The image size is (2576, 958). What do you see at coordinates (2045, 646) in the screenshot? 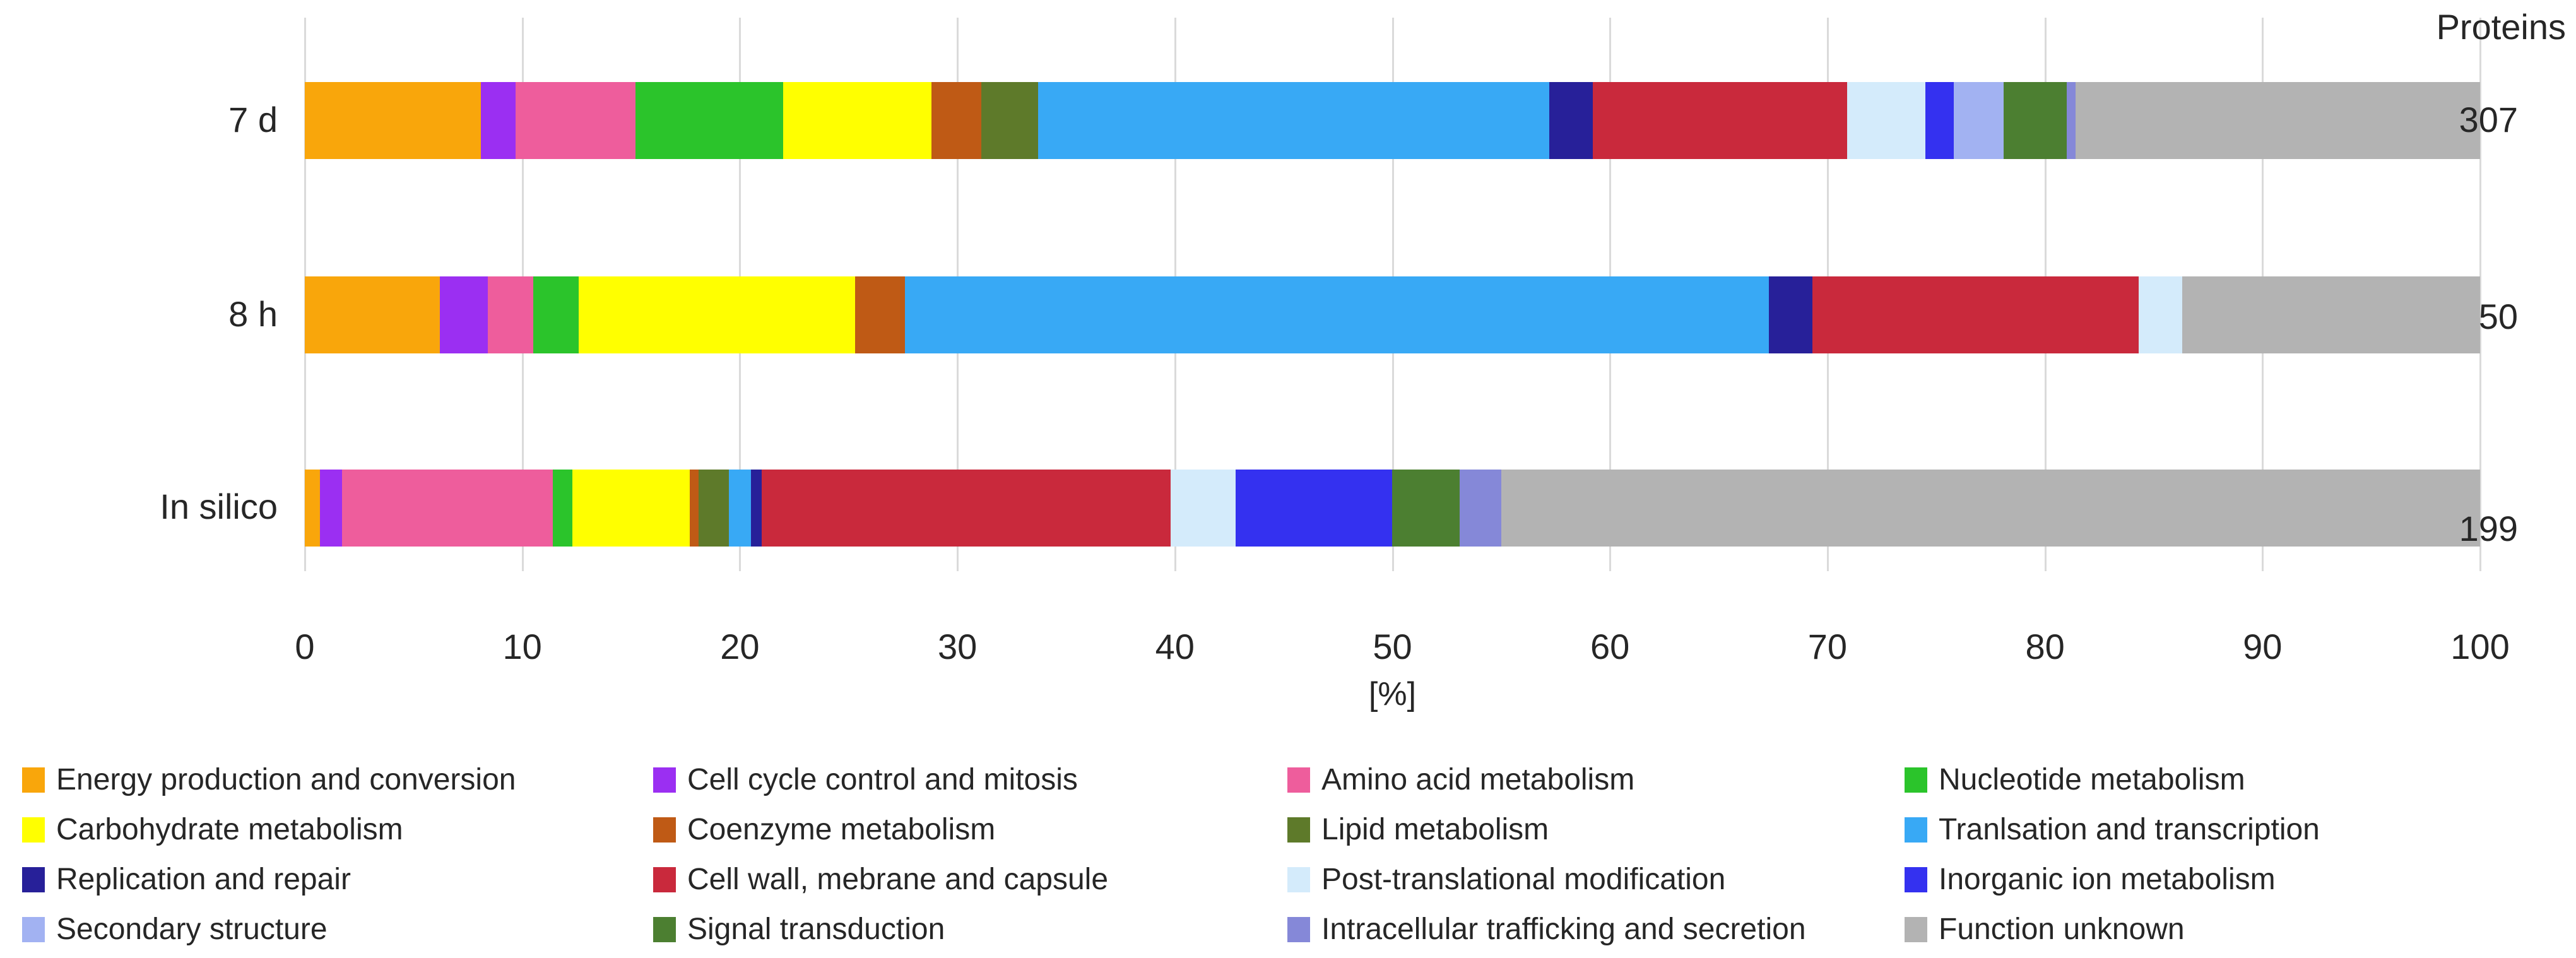
I see `x-tick-label: 80` at bounding box center [2045, 646].